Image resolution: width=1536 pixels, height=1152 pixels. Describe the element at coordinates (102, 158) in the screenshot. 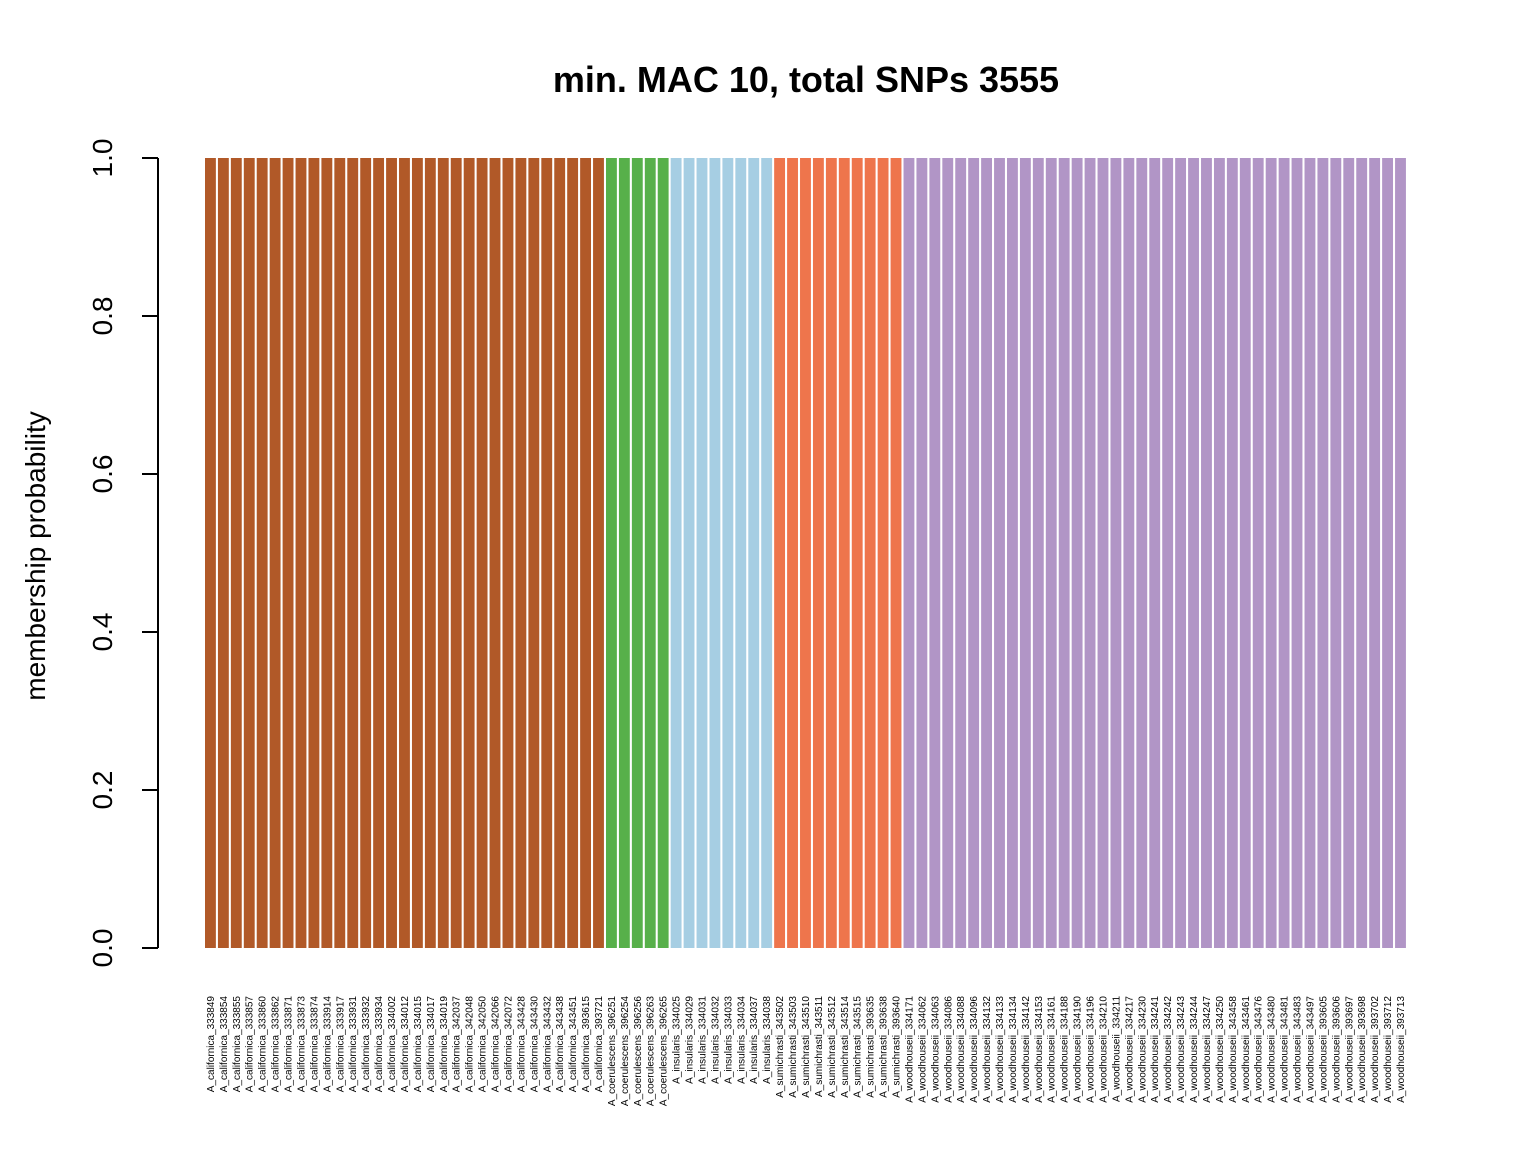

I see `y-tick-label: 1.0` at that location.